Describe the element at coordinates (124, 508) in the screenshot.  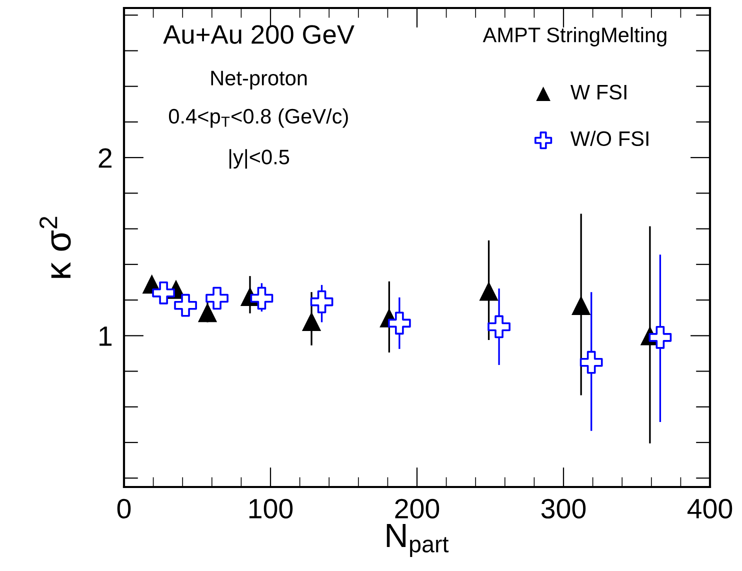
I see `x-tick-label: 0` at that location.